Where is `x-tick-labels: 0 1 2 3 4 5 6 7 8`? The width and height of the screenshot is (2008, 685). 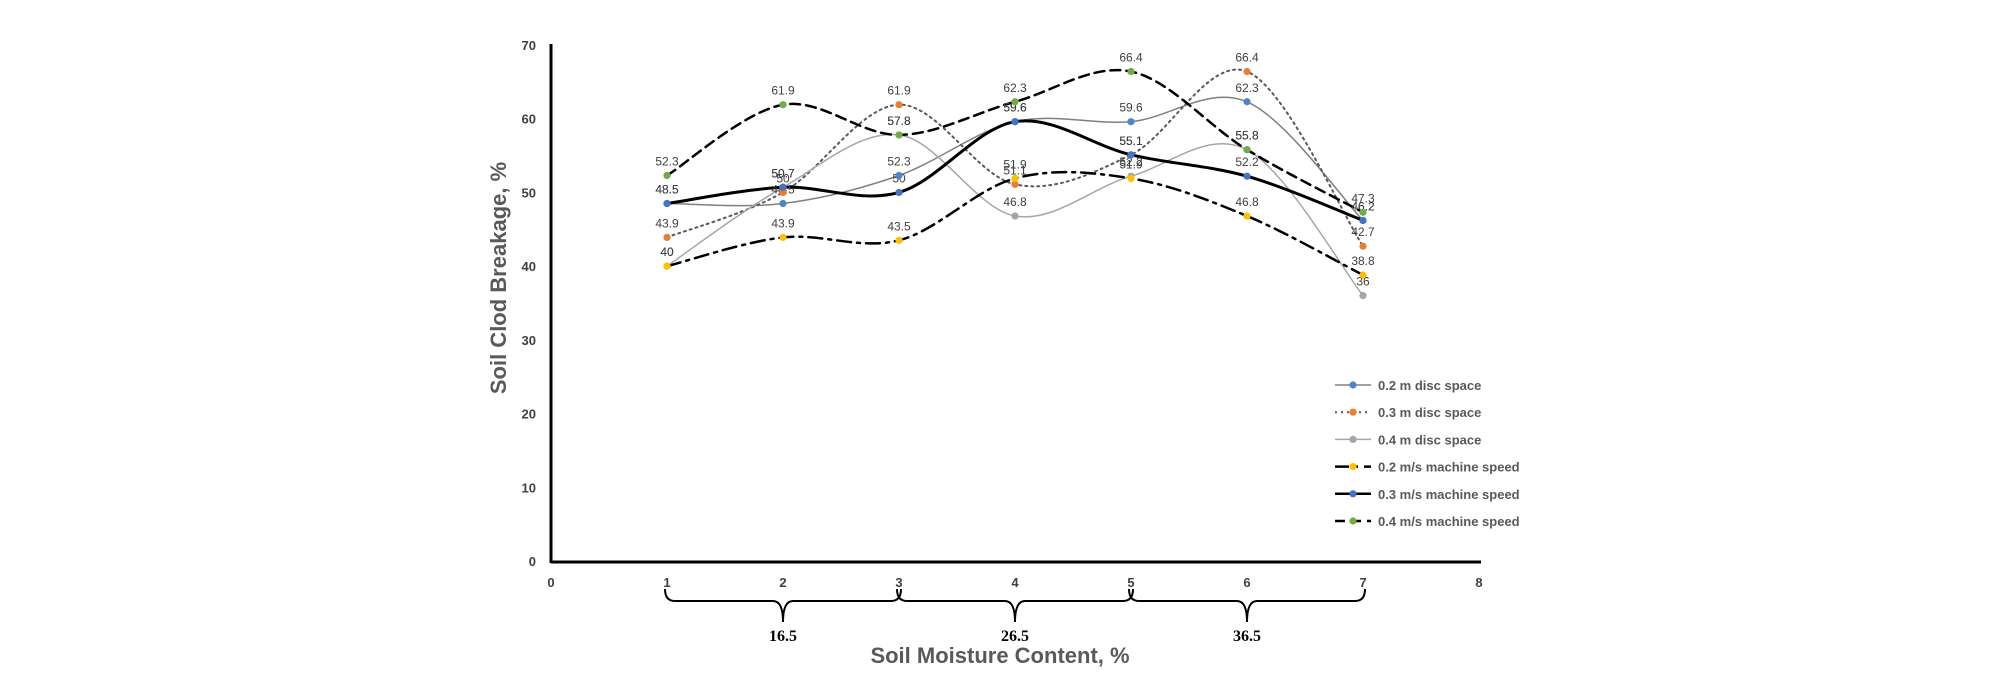
x-tick-labels: 0 1 2 3 4 5 6 7 8 is located at coordinates (1014, 582).